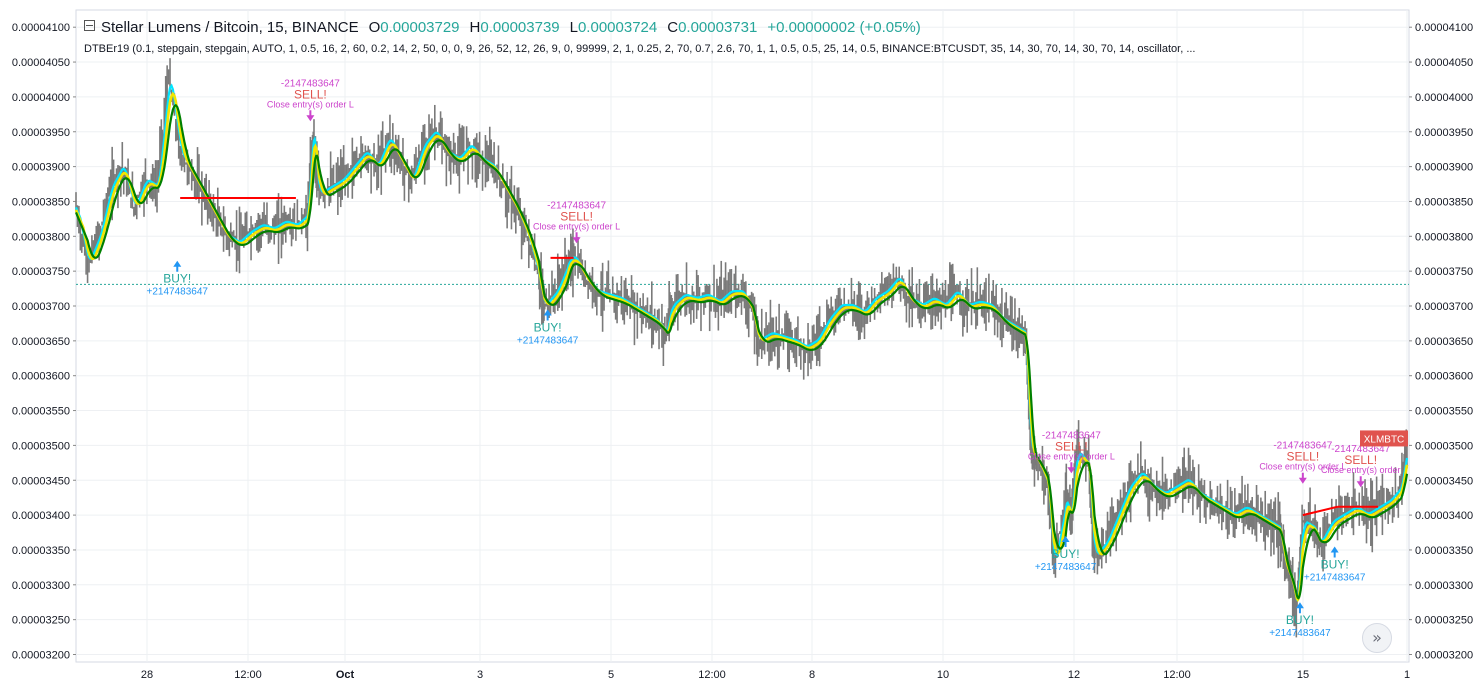  What do you see at coordinates (718, 27) in the screenshot?
I see `close-value: 0.00003731` at bounding box center [718, 27].